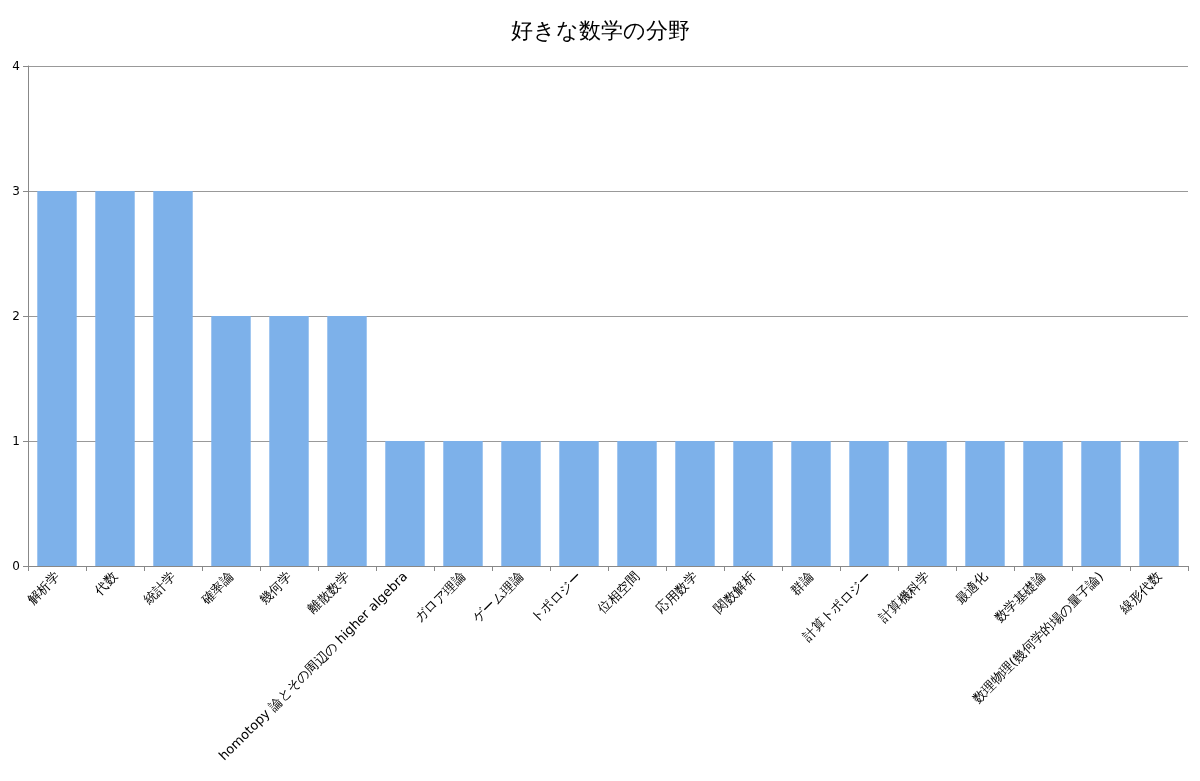  I want to click on y-tick-label: 0, so click(16, 566).